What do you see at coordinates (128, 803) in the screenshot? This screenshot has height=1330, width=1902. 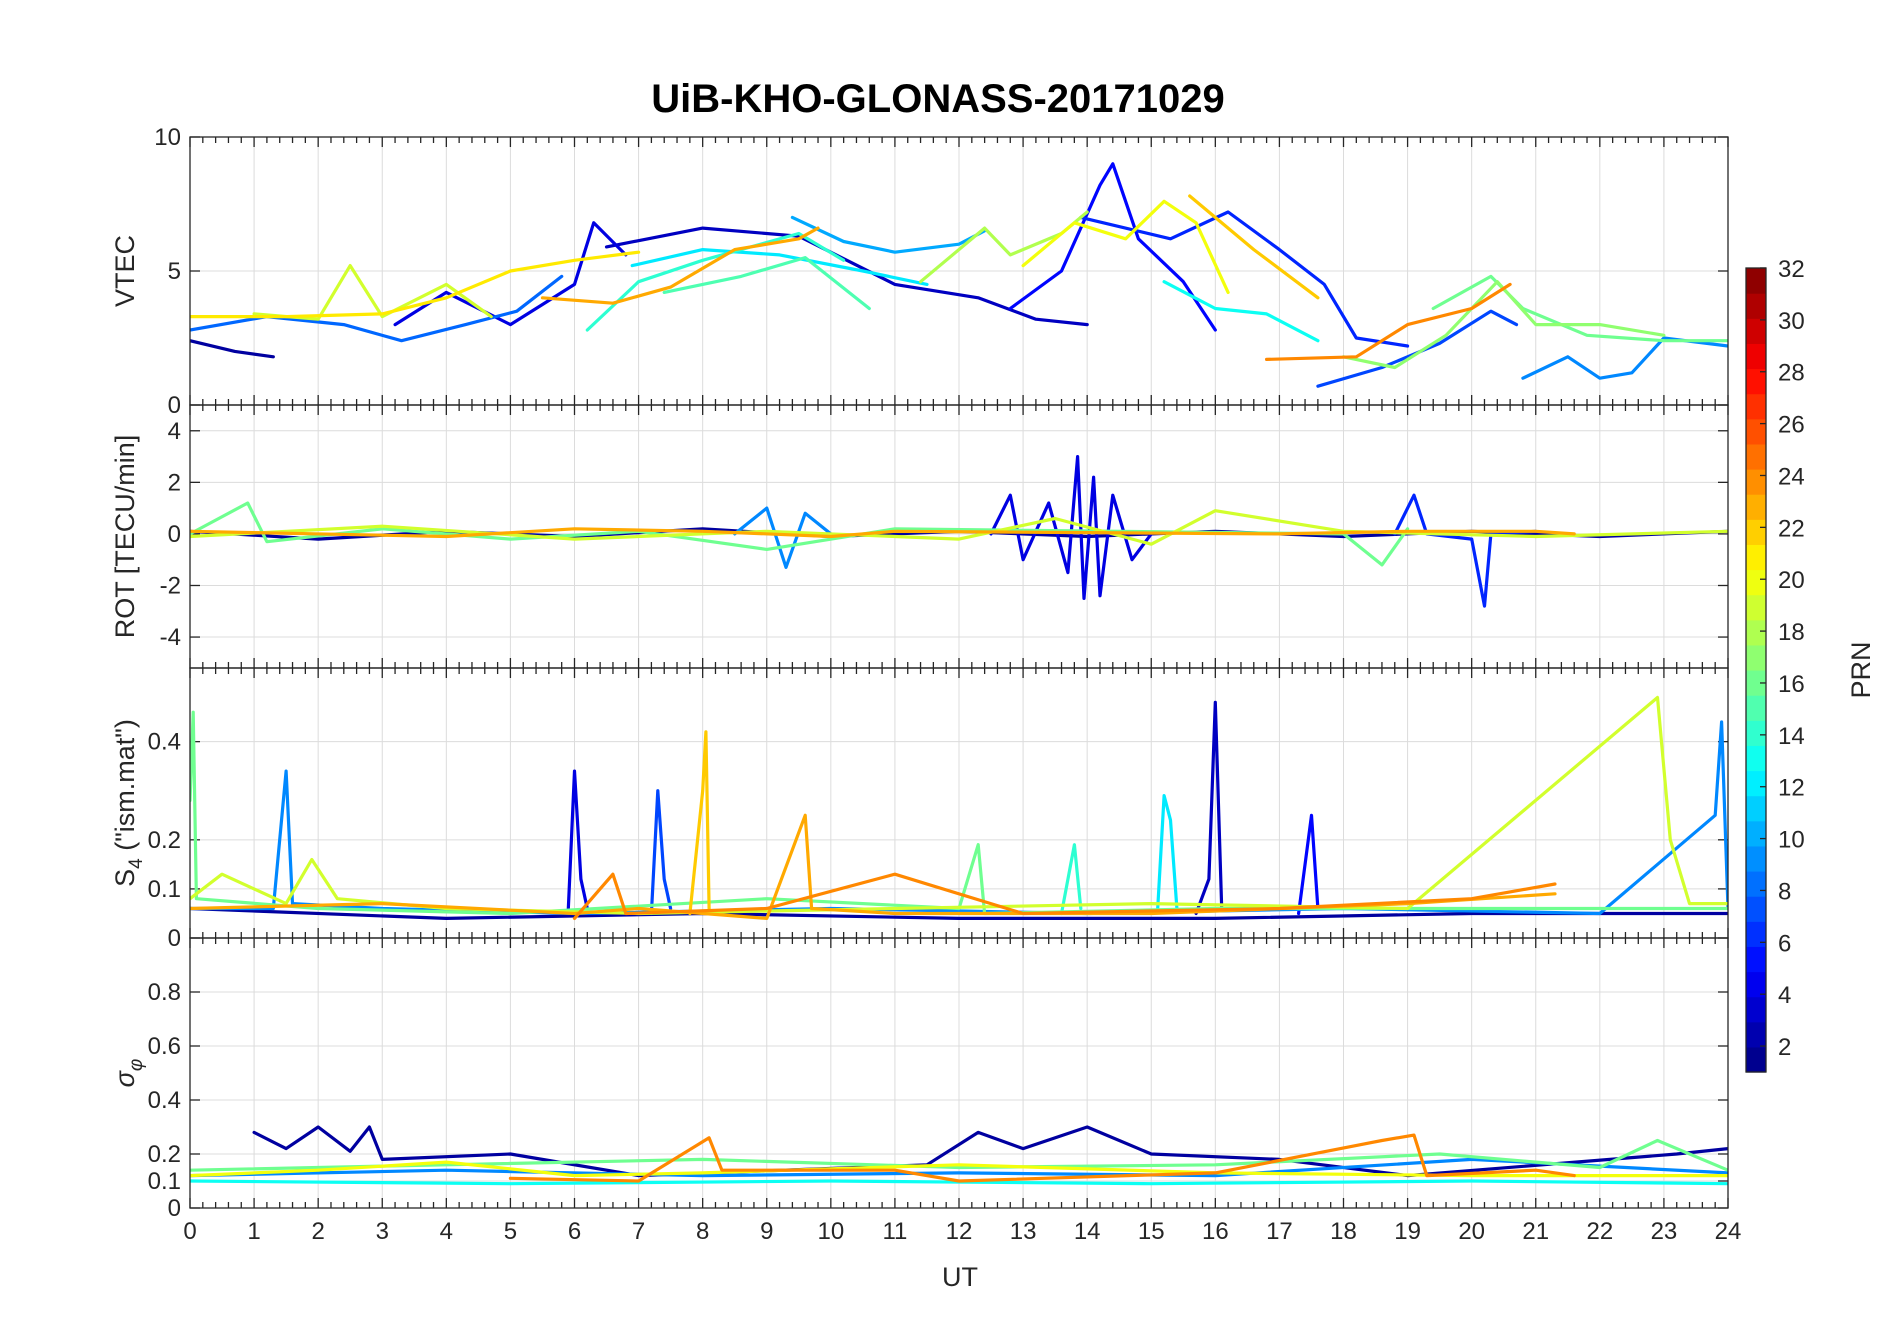 I see `y-axis-label: S4 ("ism.mat")` at bounding box center [128, 803].